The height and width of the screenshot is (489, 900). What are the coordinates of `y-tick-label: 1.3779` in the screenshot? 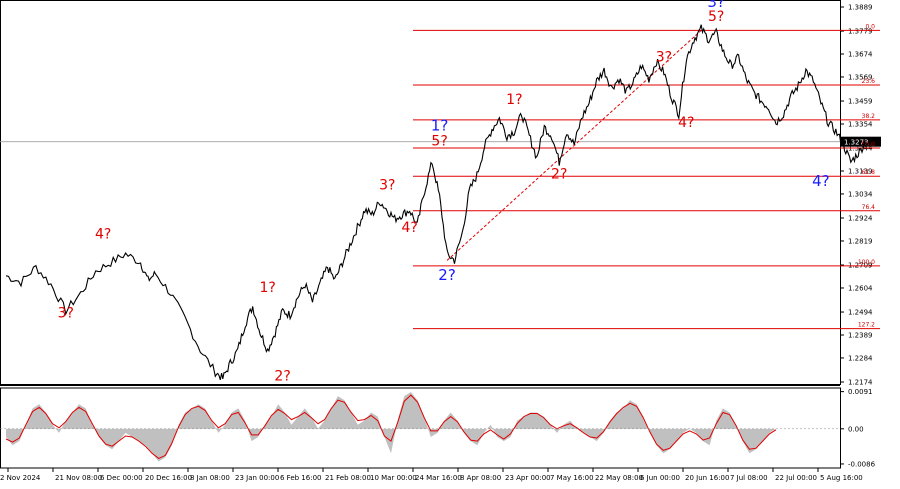 It's located at (860, 32).